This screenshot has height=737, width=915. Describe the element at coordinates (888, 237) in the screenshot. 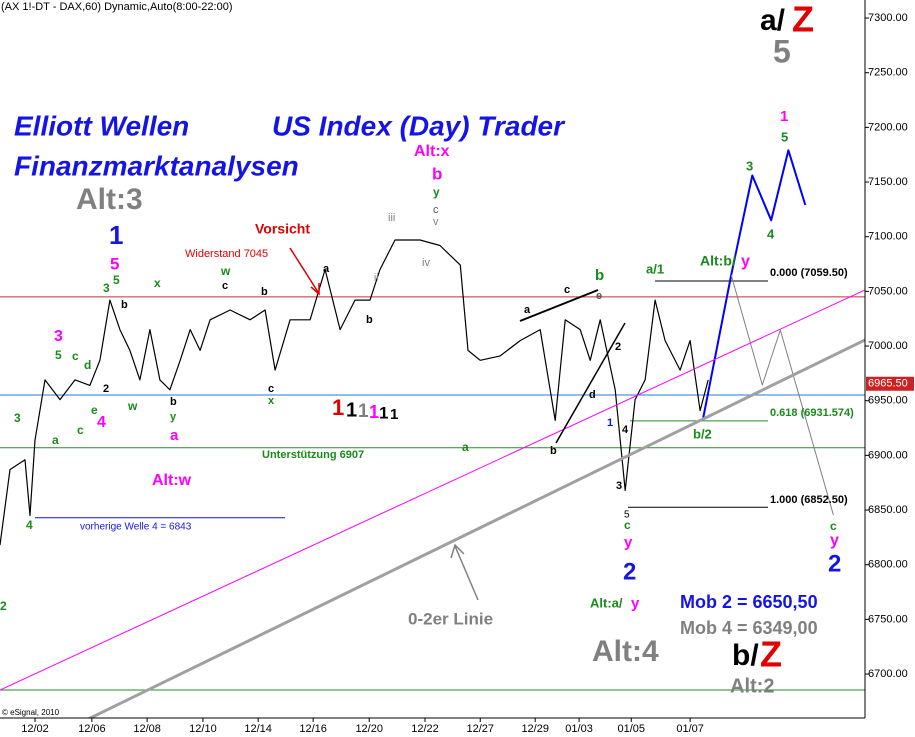

I see `y-tick-label: 7100.00` at that location.